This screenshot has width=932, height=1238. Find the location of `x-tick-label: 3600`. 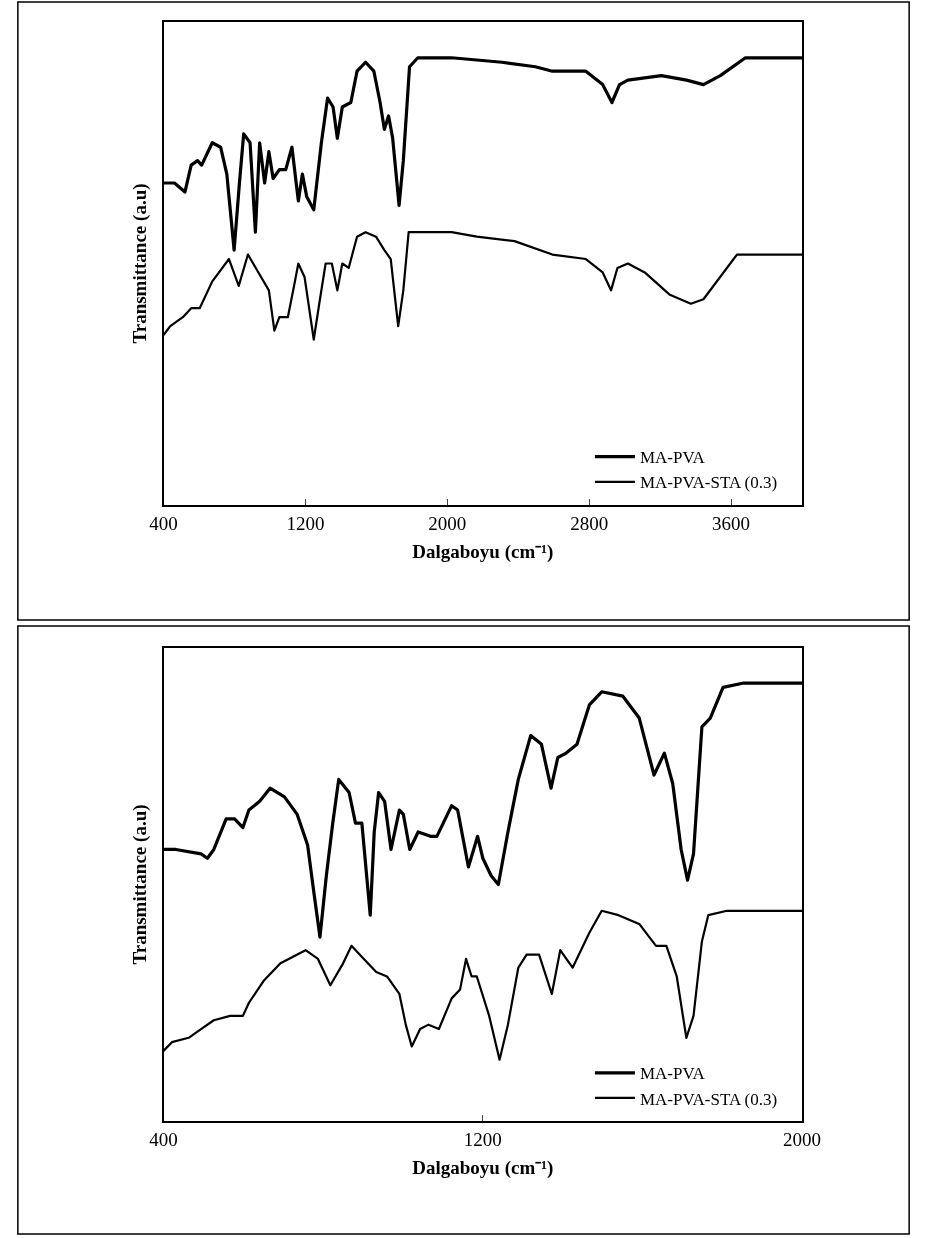

x-tick-label: 3600 is located at coordinates (731, 523).